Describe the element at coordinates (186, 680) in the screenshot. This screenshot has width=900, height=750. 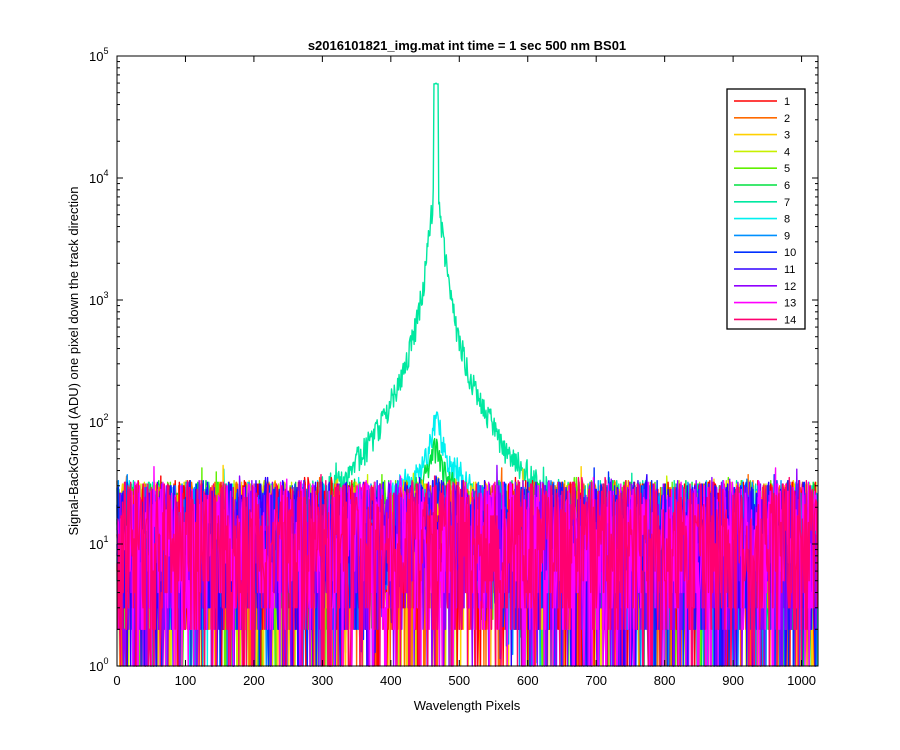
I see `x-tick-label: 100` at that location.